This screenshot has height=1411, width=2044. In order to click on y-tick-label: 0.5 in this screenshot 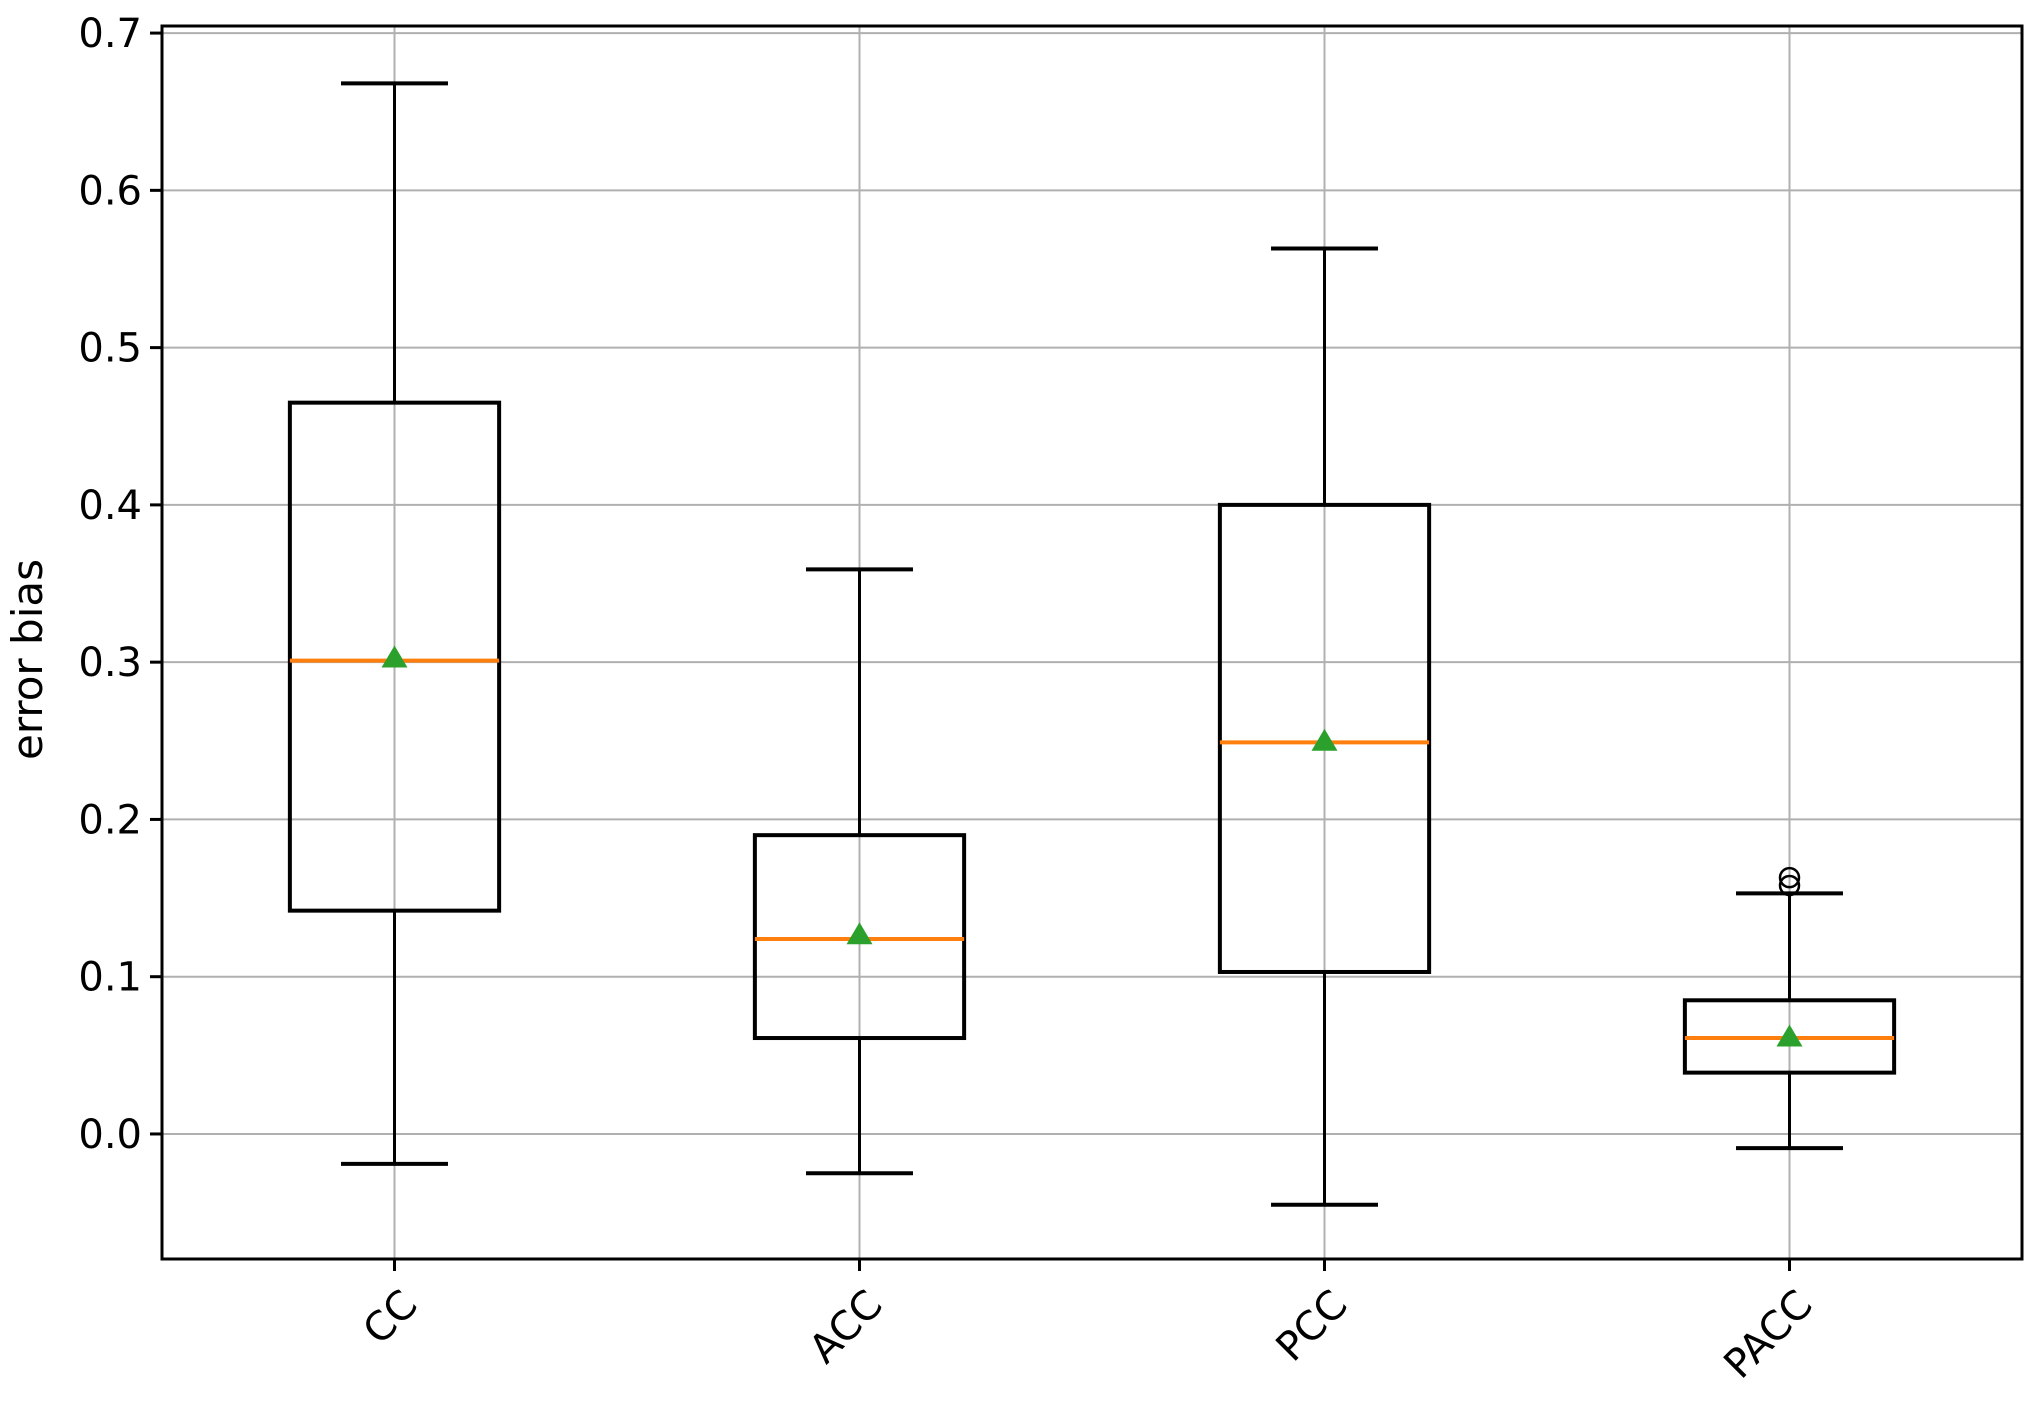, I will do `click(110, 349)`.